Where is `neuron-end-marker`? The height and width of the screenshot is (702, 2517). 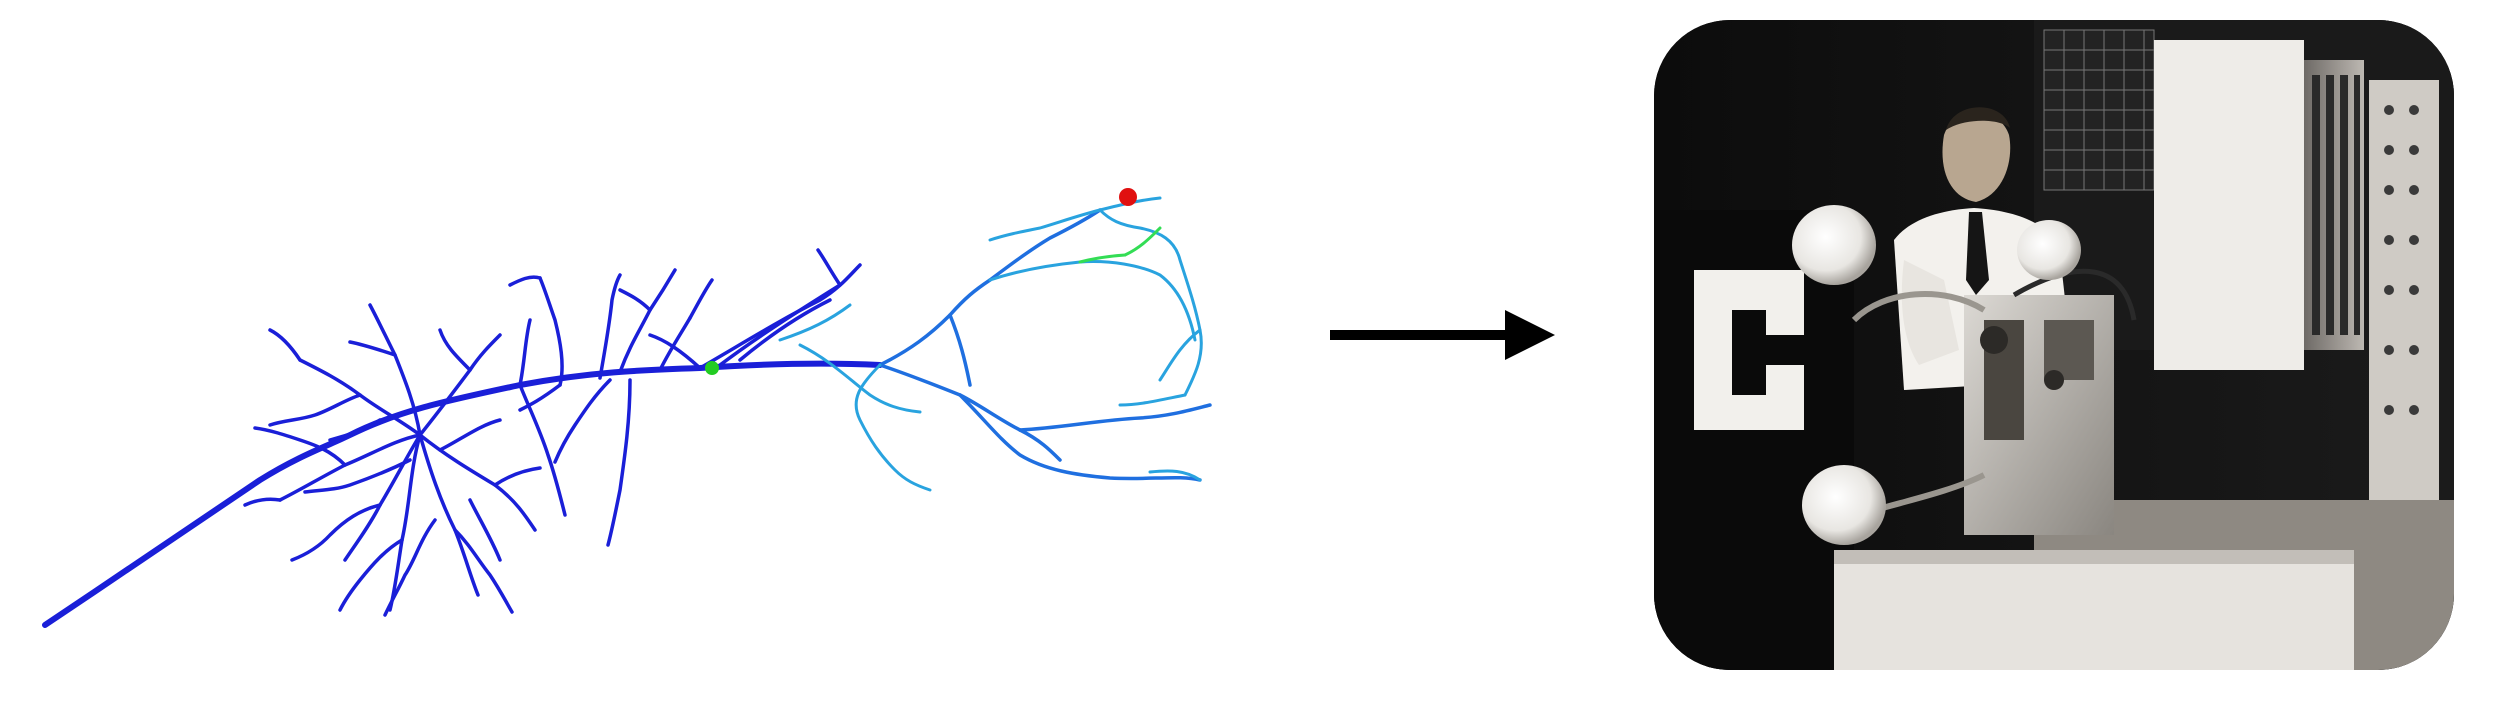
neuron-end-marker is located at coordinates (1128, 197).